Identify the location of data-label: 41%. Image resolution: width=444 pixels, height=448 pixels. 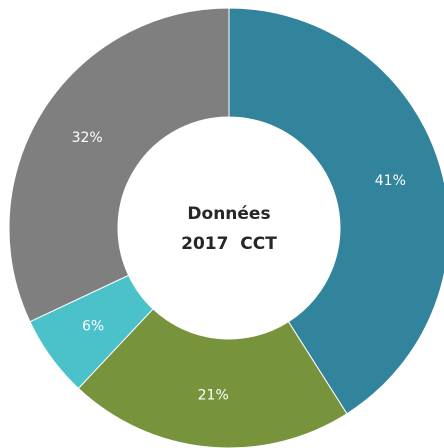
(390, 181).